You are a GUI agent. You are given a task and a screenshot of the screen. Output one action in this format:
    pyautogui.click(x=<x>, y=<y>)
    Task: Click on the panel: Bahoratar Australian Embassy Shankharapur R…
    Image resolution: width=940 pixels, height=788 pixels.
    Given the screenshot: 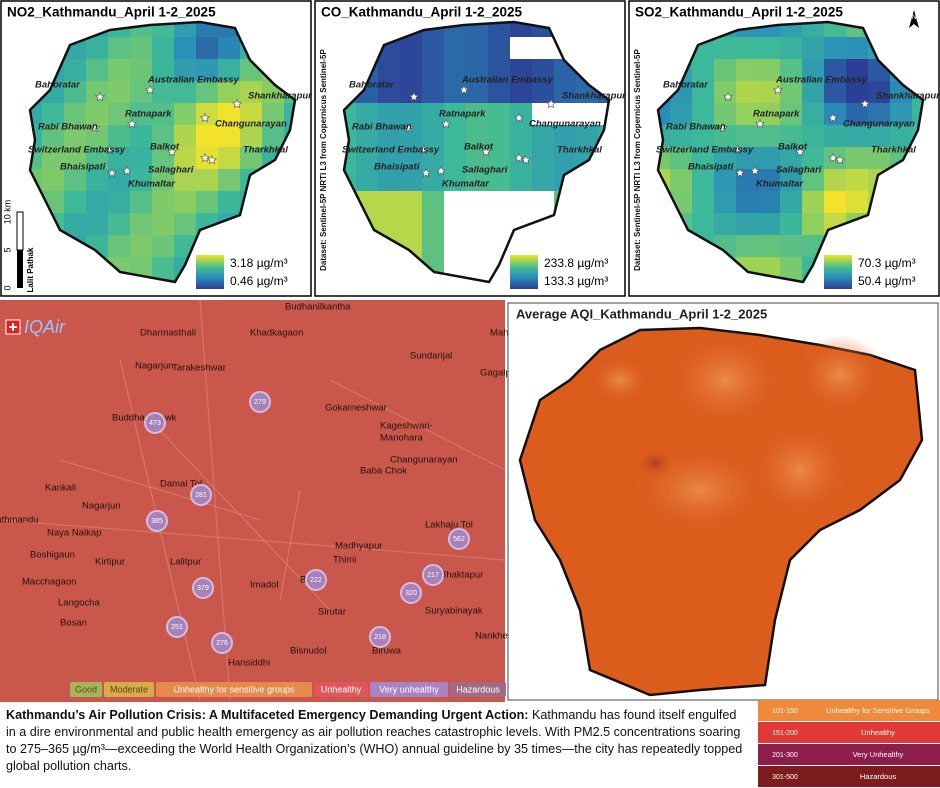 What is the action you would take?
    pyautogui.click(x=784, y=148)
    